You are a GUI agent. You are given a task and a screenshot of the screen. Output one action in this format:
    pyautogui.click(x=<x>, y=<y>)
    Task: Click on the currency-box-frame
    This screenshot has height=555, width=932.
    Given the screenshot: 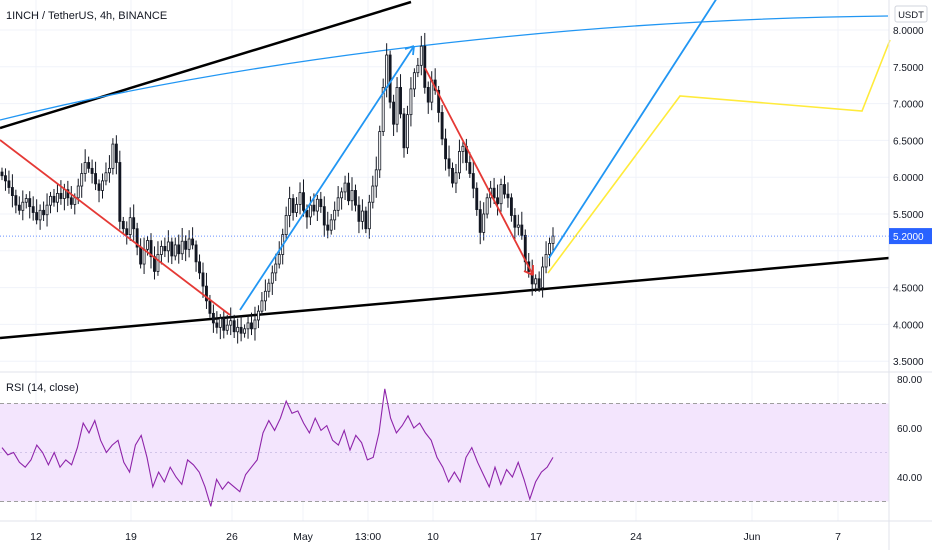 What is the action you would take?
    pyautogui.click(x=911, y=14)
    